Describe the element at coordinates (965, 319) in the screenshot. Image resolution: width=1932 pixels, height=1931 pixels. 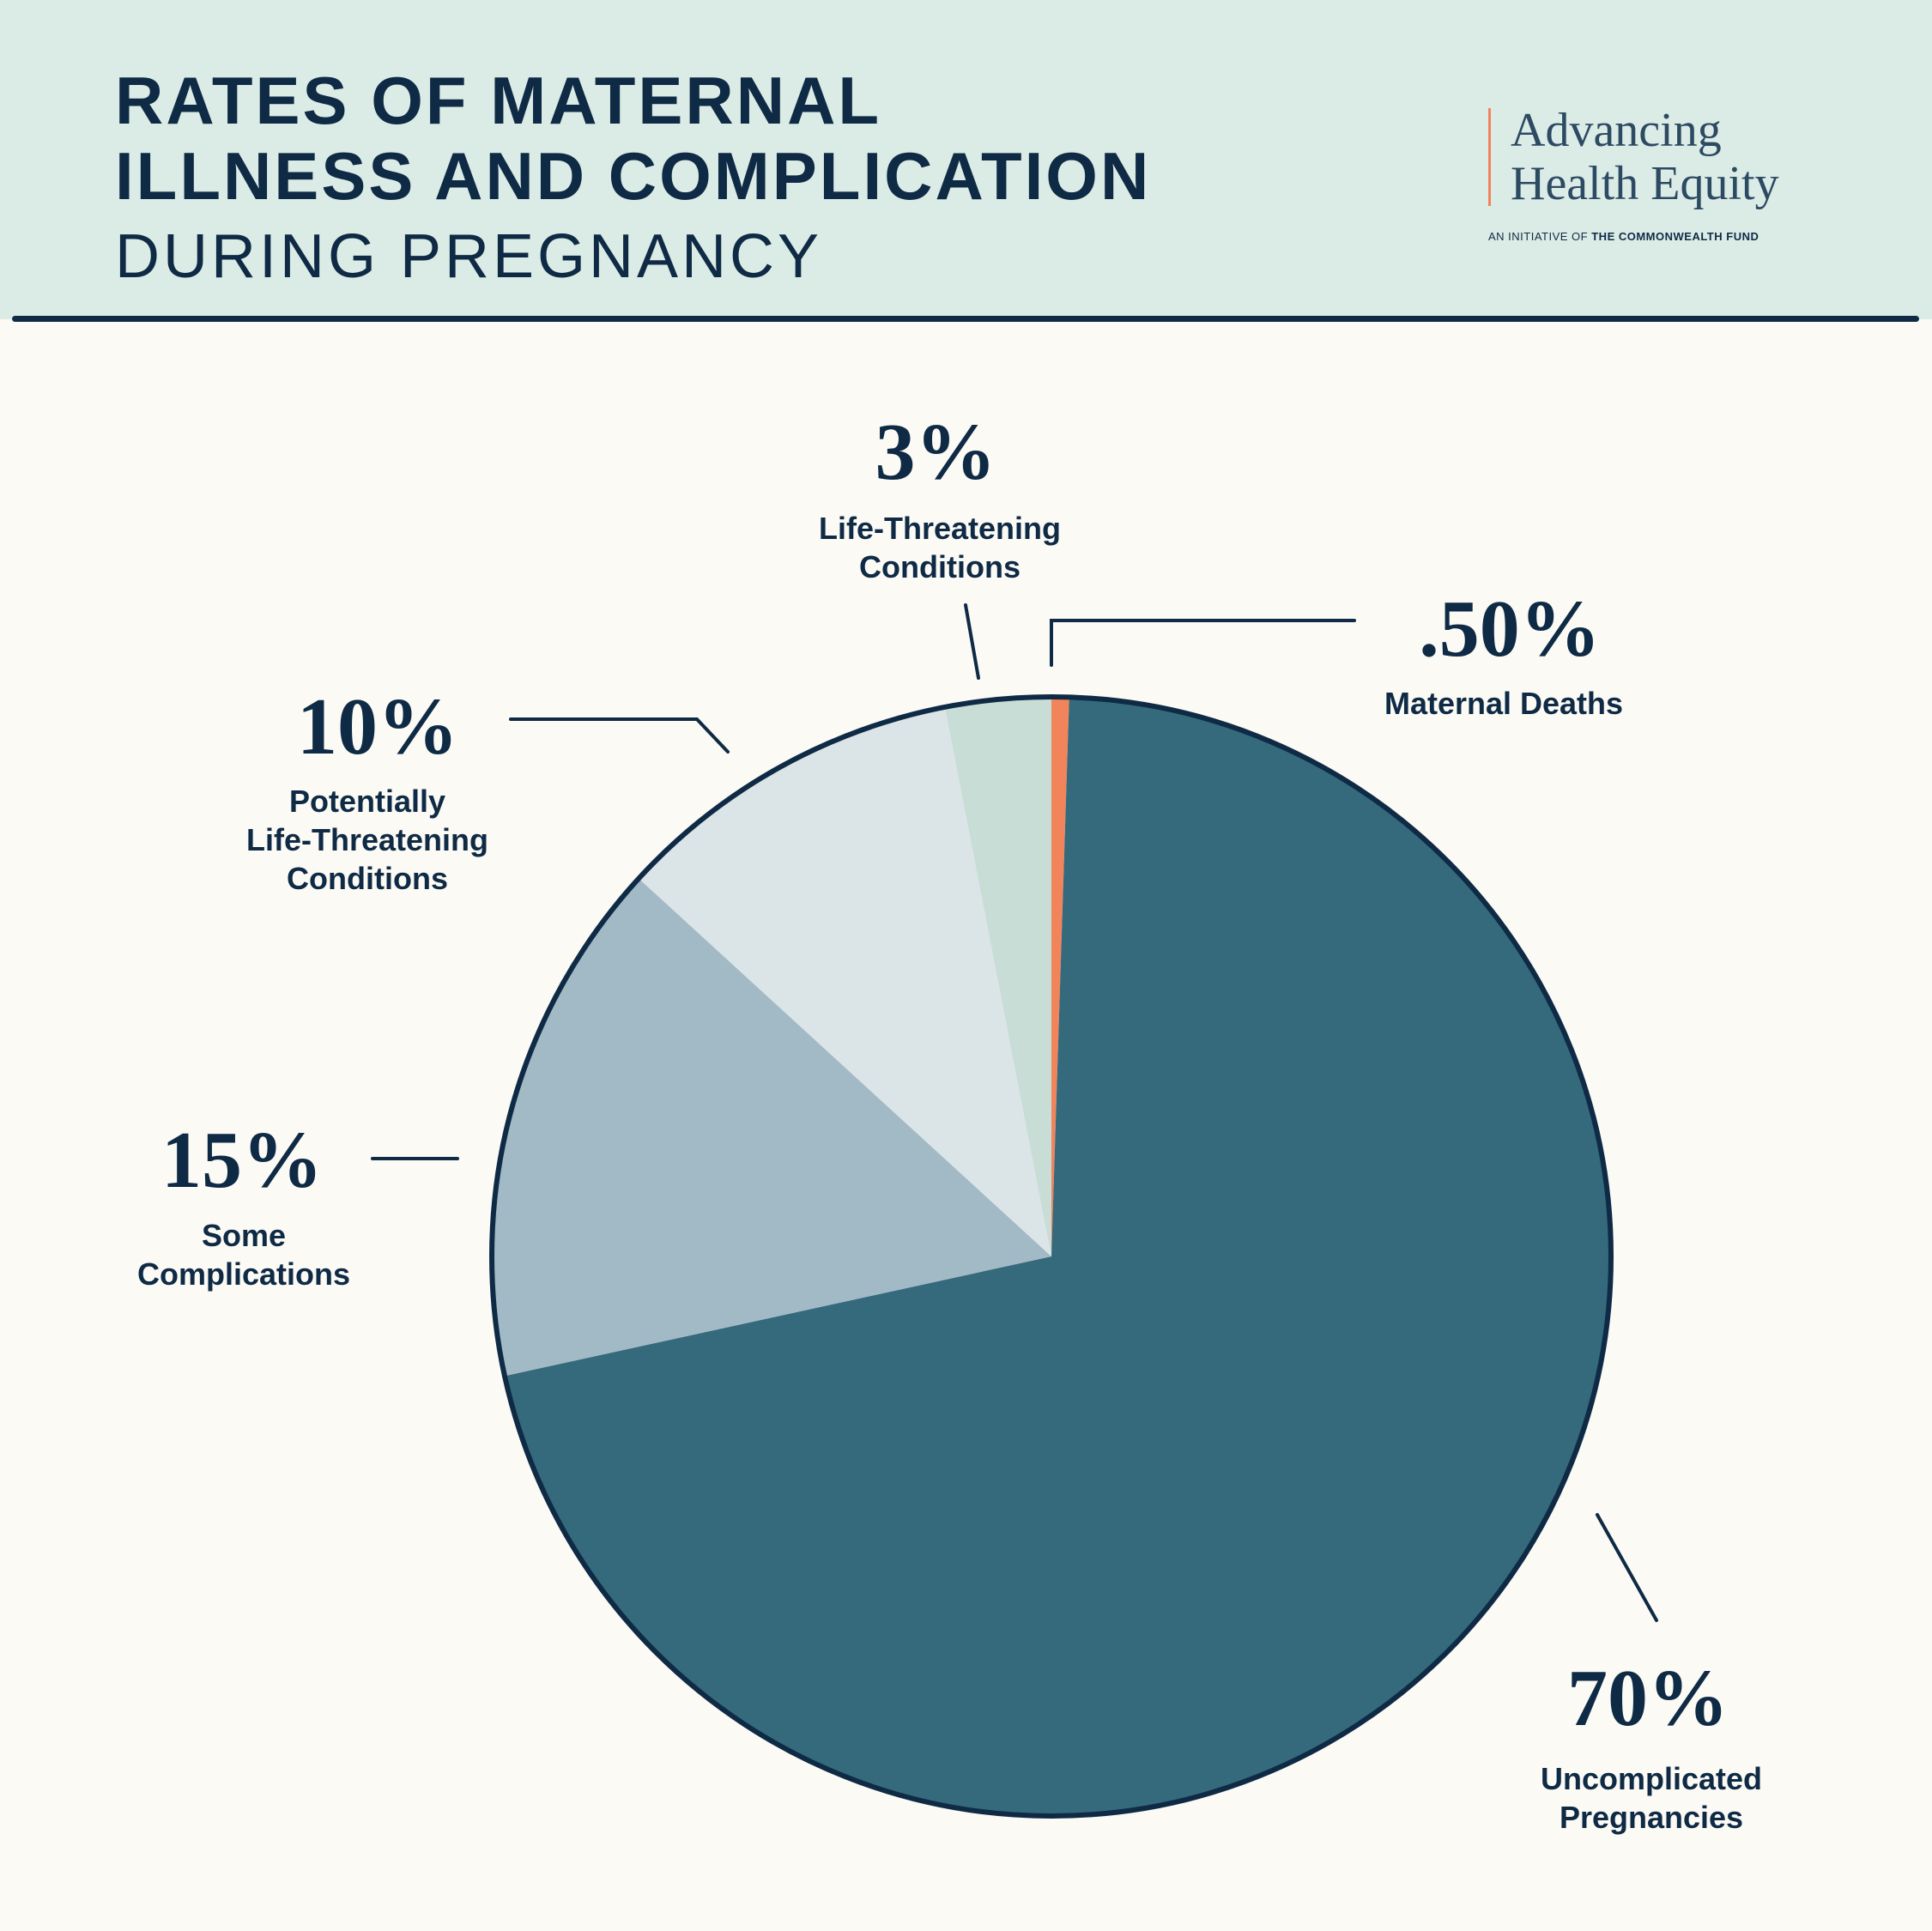
I see `header-divider` at that location.